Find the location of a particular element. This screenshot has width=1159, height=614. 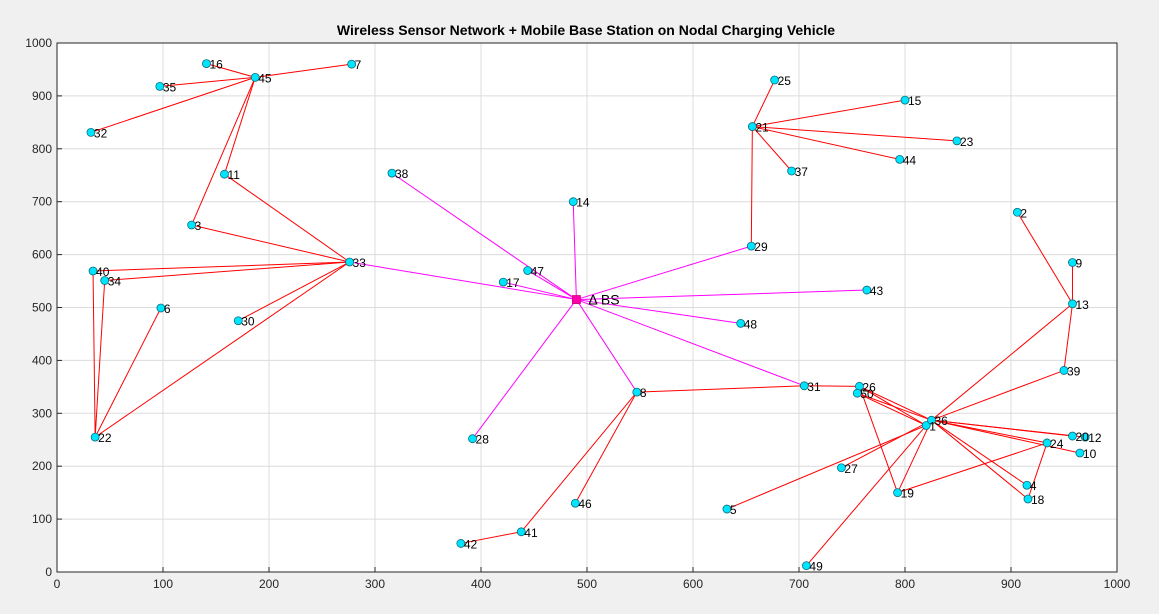

y-tick-label: 300 is located at coordinates (42, 413).